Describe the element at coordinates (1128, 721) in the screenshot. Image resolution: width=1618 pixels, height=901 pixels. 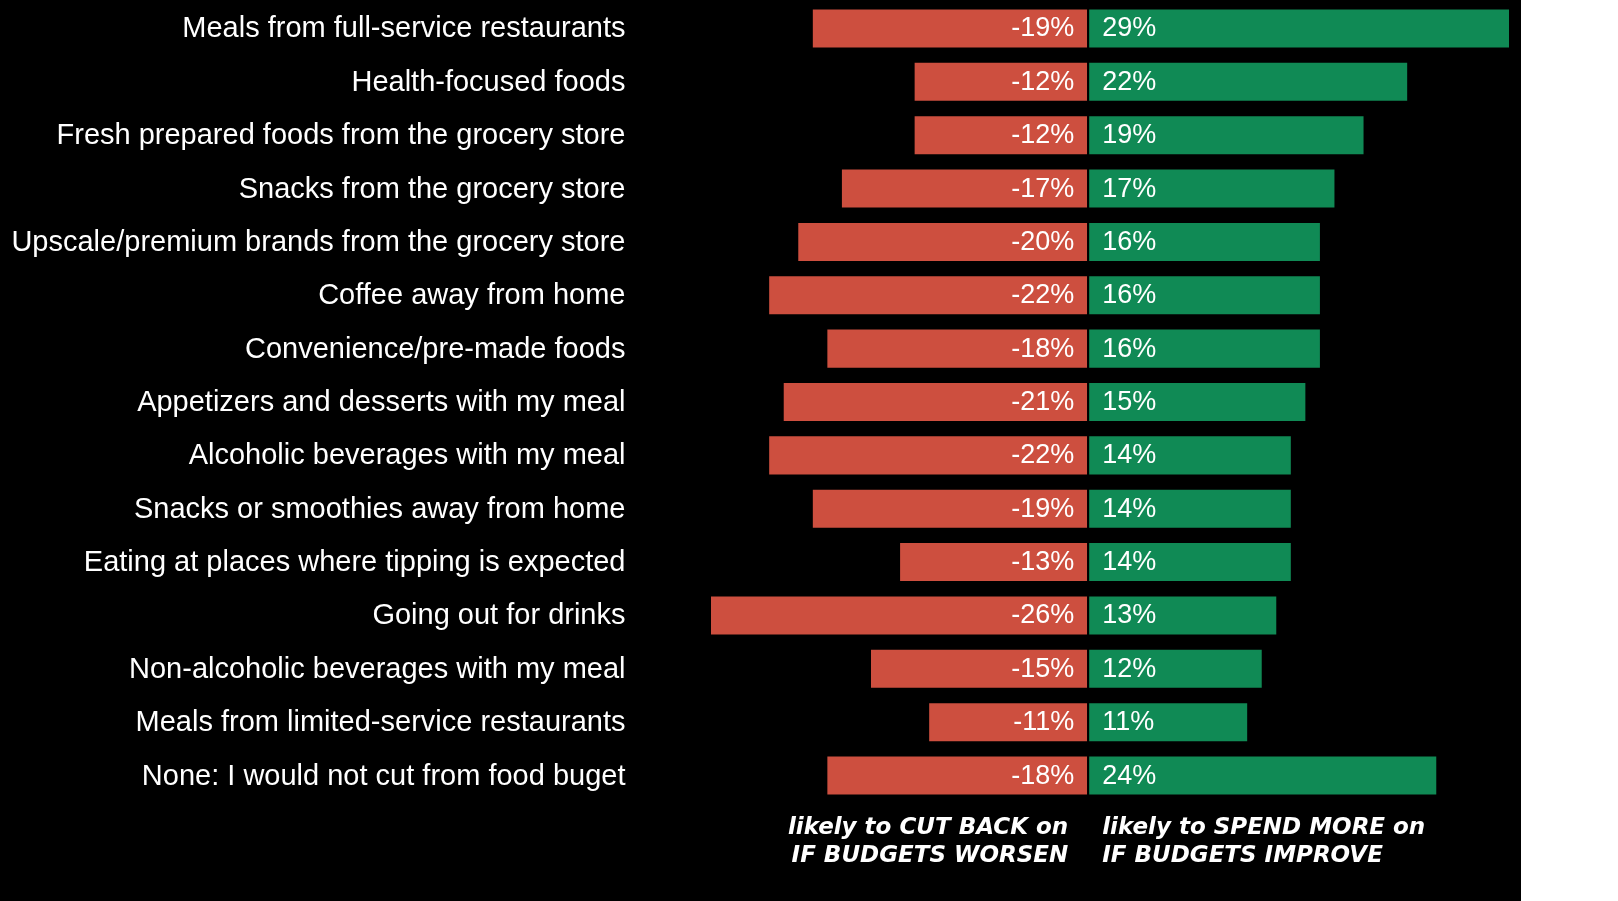
I see `data-label: 11%` at that location.